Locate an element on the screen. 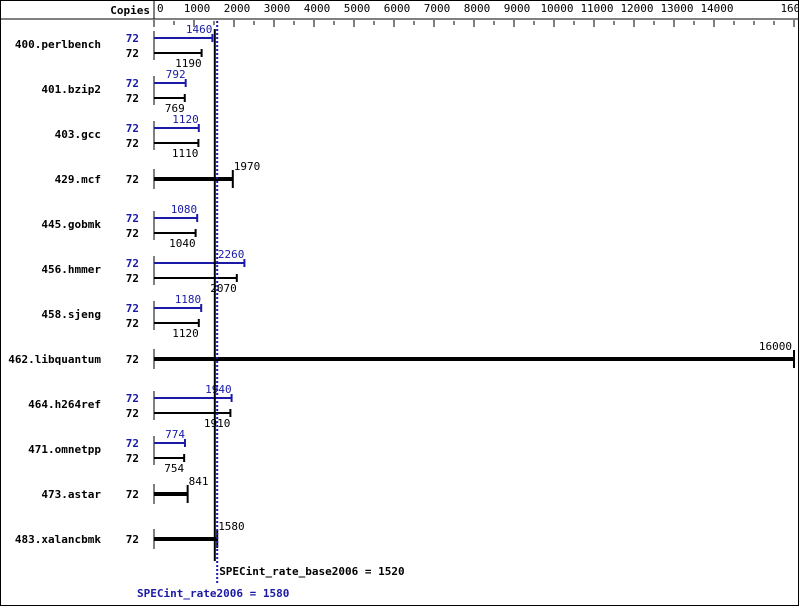  peak-value-label: 1180 is located at coordinates (188, 299).